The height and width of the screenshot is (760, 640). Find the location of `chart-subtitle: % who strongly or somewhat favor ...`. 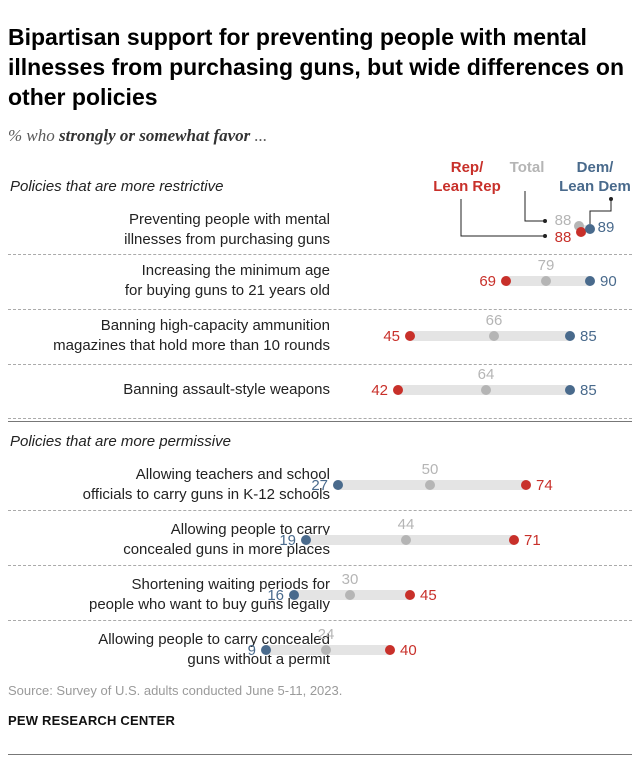

chart-subtitle: % who strongly or somewhat favor ... is located at coordinates (137, 136).